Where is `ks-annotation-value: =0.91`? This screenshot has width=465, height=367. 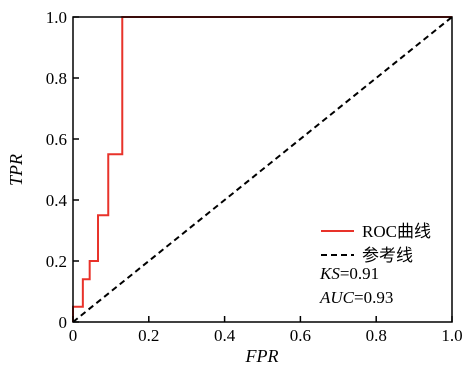
ks-annotation-value: =0.91 is located at coordinates (359, 273).